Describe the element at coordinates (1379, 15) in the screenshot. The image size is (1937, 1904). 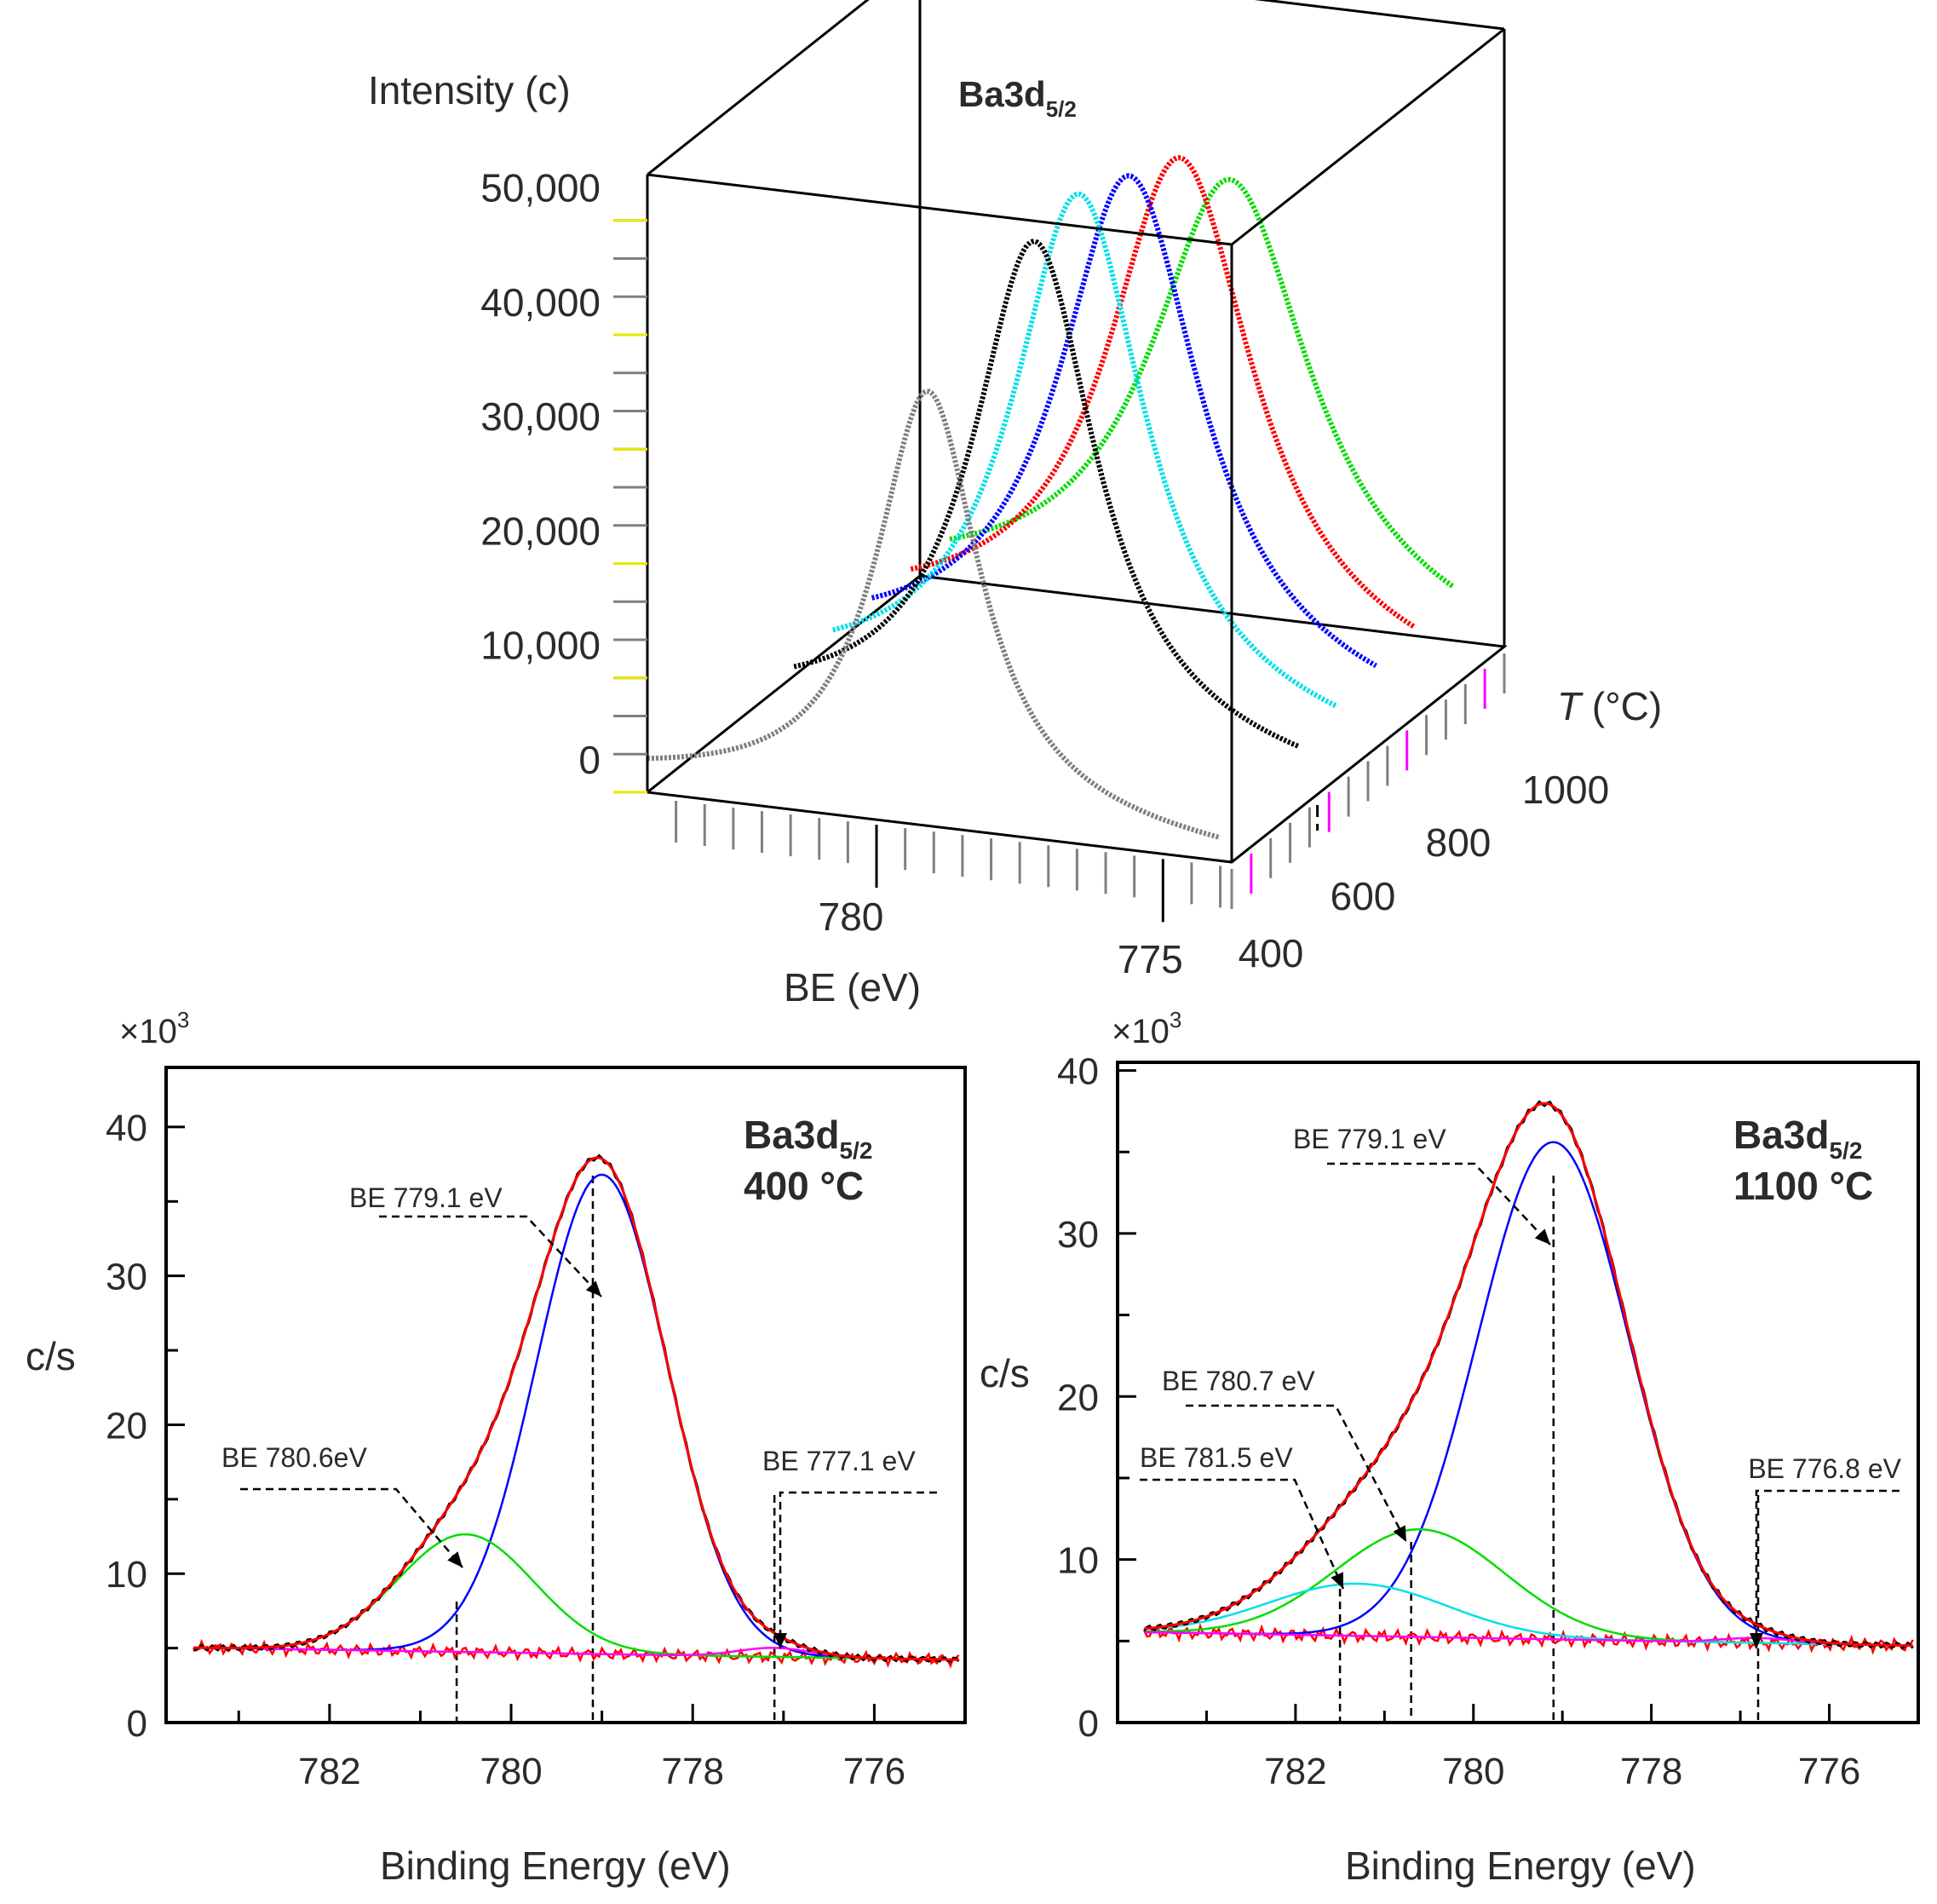
I see `back-top-edge` at that location.